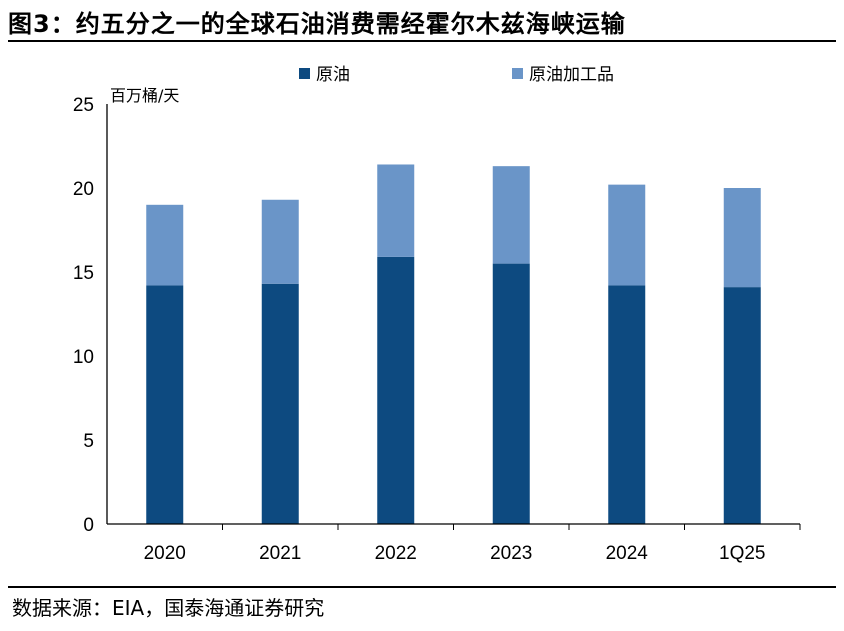 This screenshot has width=844, height=631. Describe the element at coordinates (144, 95) in the screenshot. I see `y-axis-unit-label: 百万桶/天` at that location.